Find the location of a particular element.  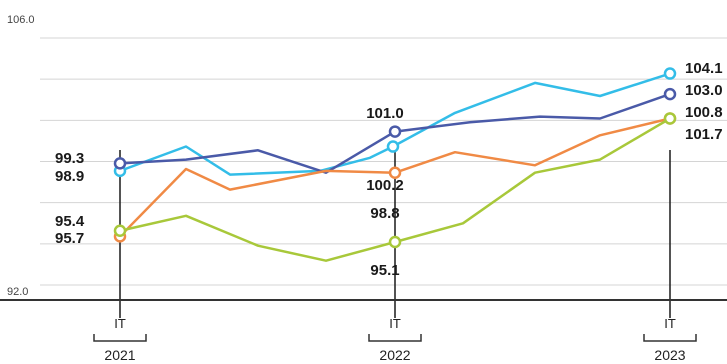

value-label-2021-0: 99.3 is located at coordinates (69, 158).